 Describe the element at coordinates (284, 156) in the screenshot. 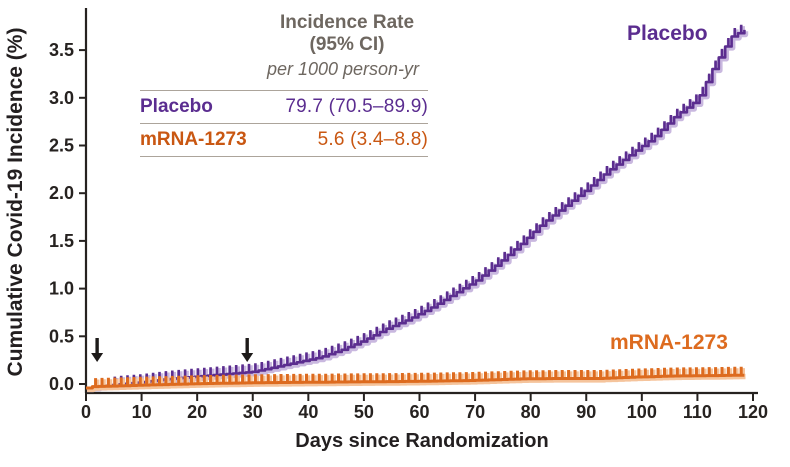

I see `table-rule-bottom` at that location.